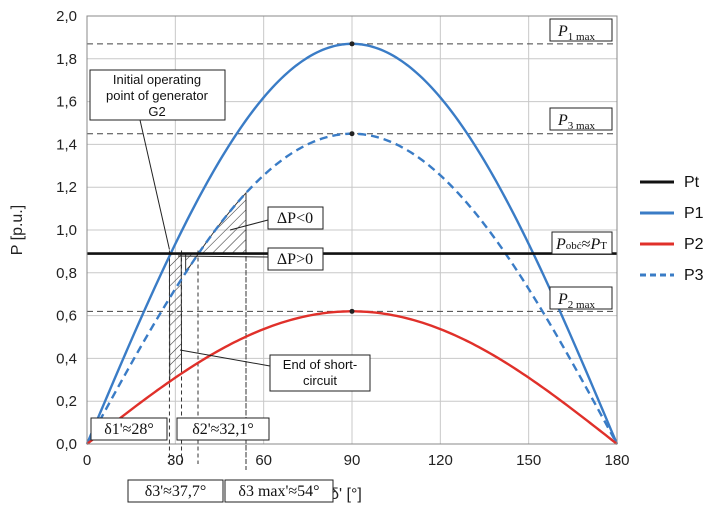  What do you see at coordinates (346, 494) in the screenshot?
I see `x-axis-title: δ' [°]` at bounding box center [346, 494].